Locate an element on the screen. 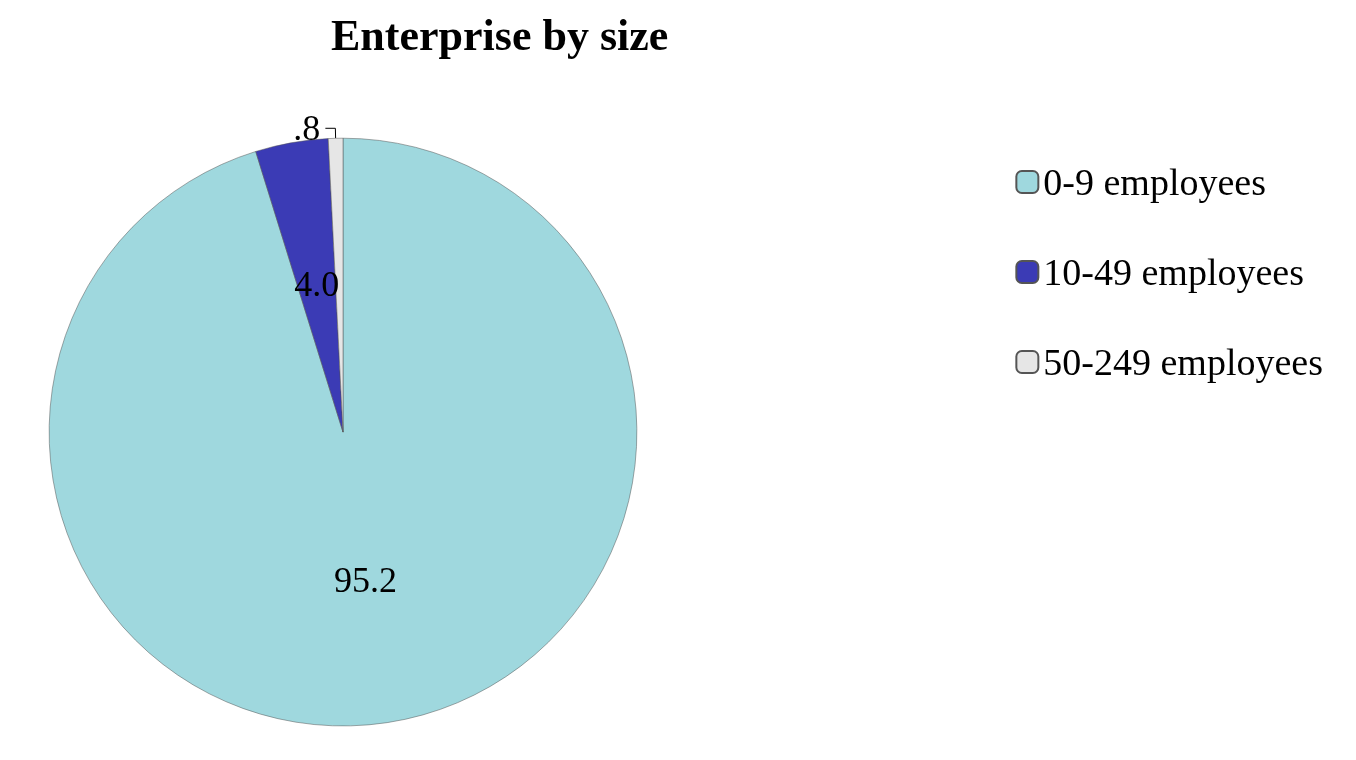  legend-label: 0-9 employees is located at coordinates (1154, 182).